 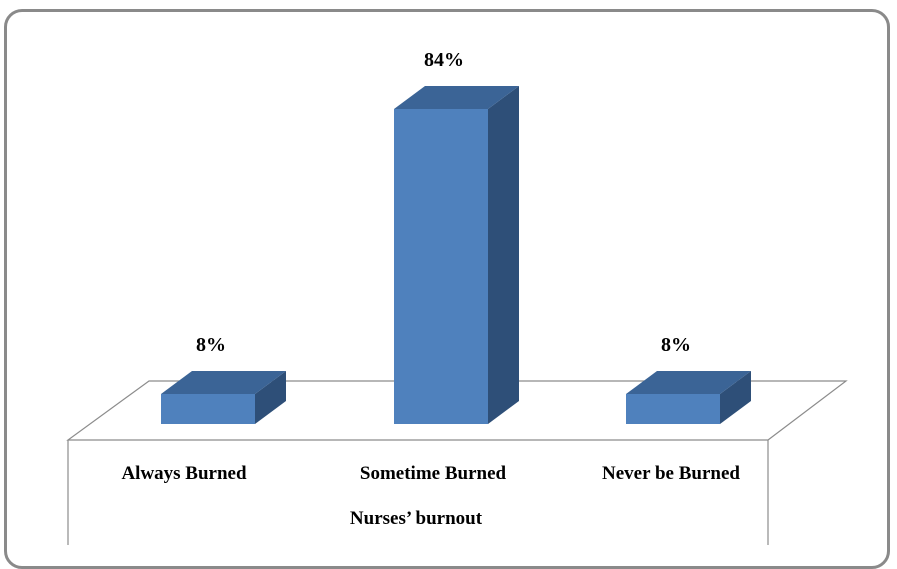 I want to click on x-axis-title: Nurses’ burnout, so click(x=416, y=518).